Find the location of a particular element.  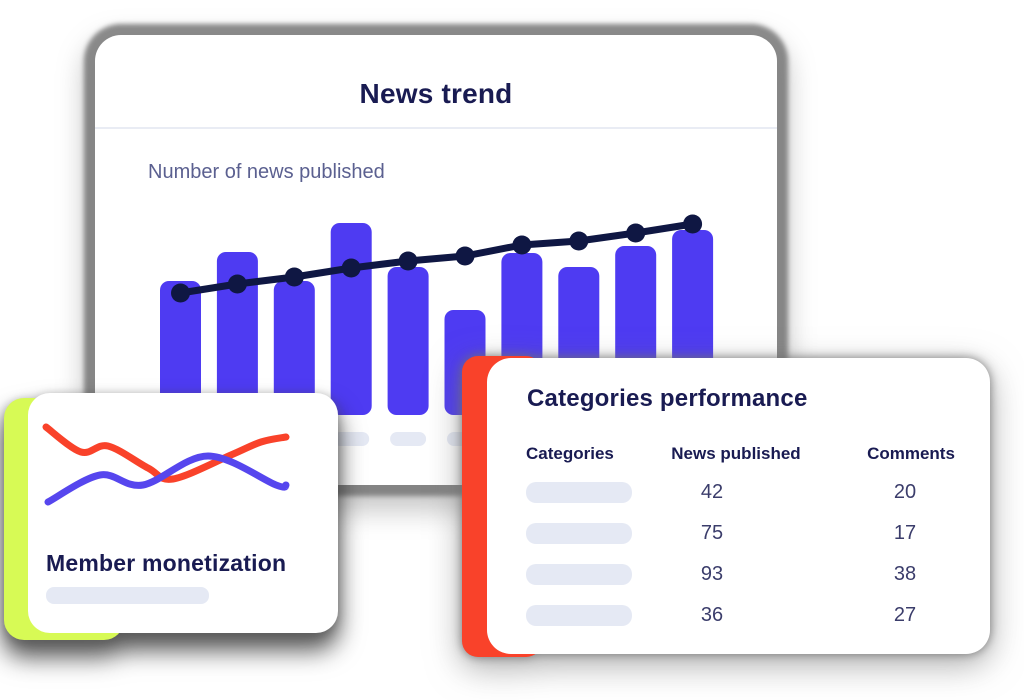

news-published-value: 75 is located at coordinates (712, 533).